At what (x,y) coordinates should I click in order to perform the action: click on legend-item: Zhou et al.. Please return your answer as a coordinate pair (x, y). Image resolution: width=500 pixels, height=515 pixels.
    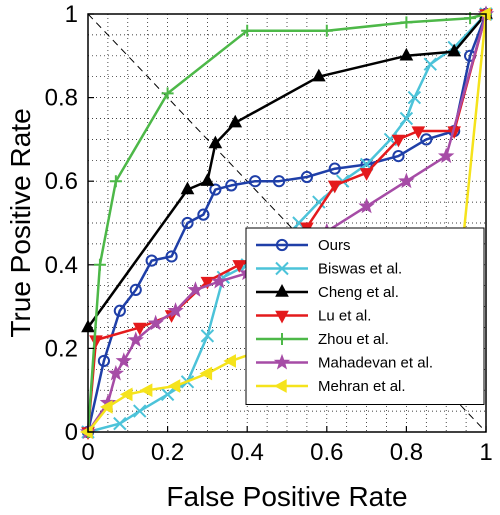
    Looking at the image, I should click on (322, 339).